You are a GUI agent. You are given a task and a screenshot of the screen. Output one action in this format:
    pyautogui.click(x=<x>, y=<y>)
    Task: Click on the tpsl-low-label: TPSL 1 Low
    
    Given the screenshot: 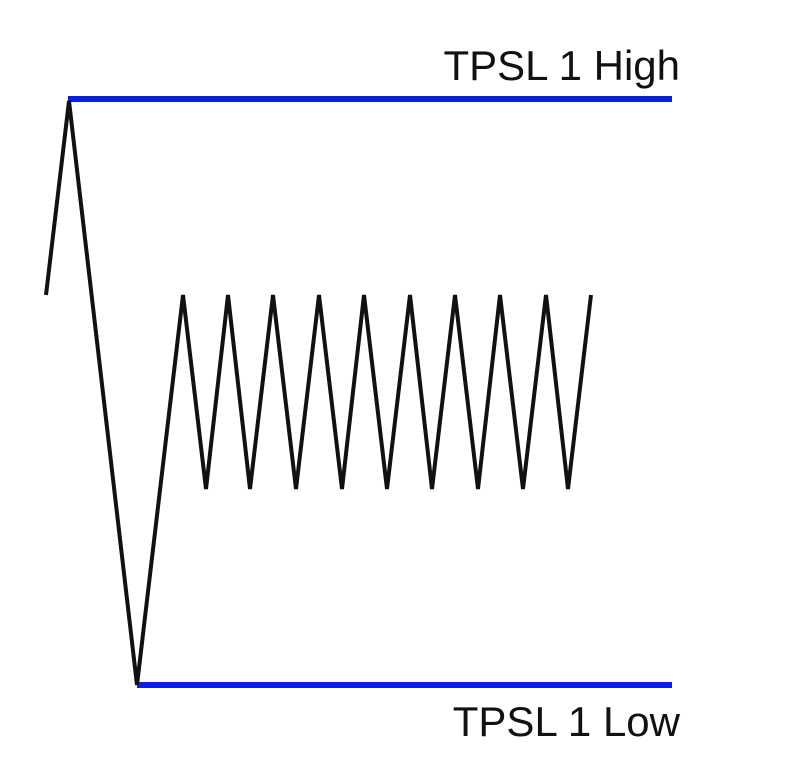 What is the action you would take?
    pyautogui.click(x=567, y=721)
    